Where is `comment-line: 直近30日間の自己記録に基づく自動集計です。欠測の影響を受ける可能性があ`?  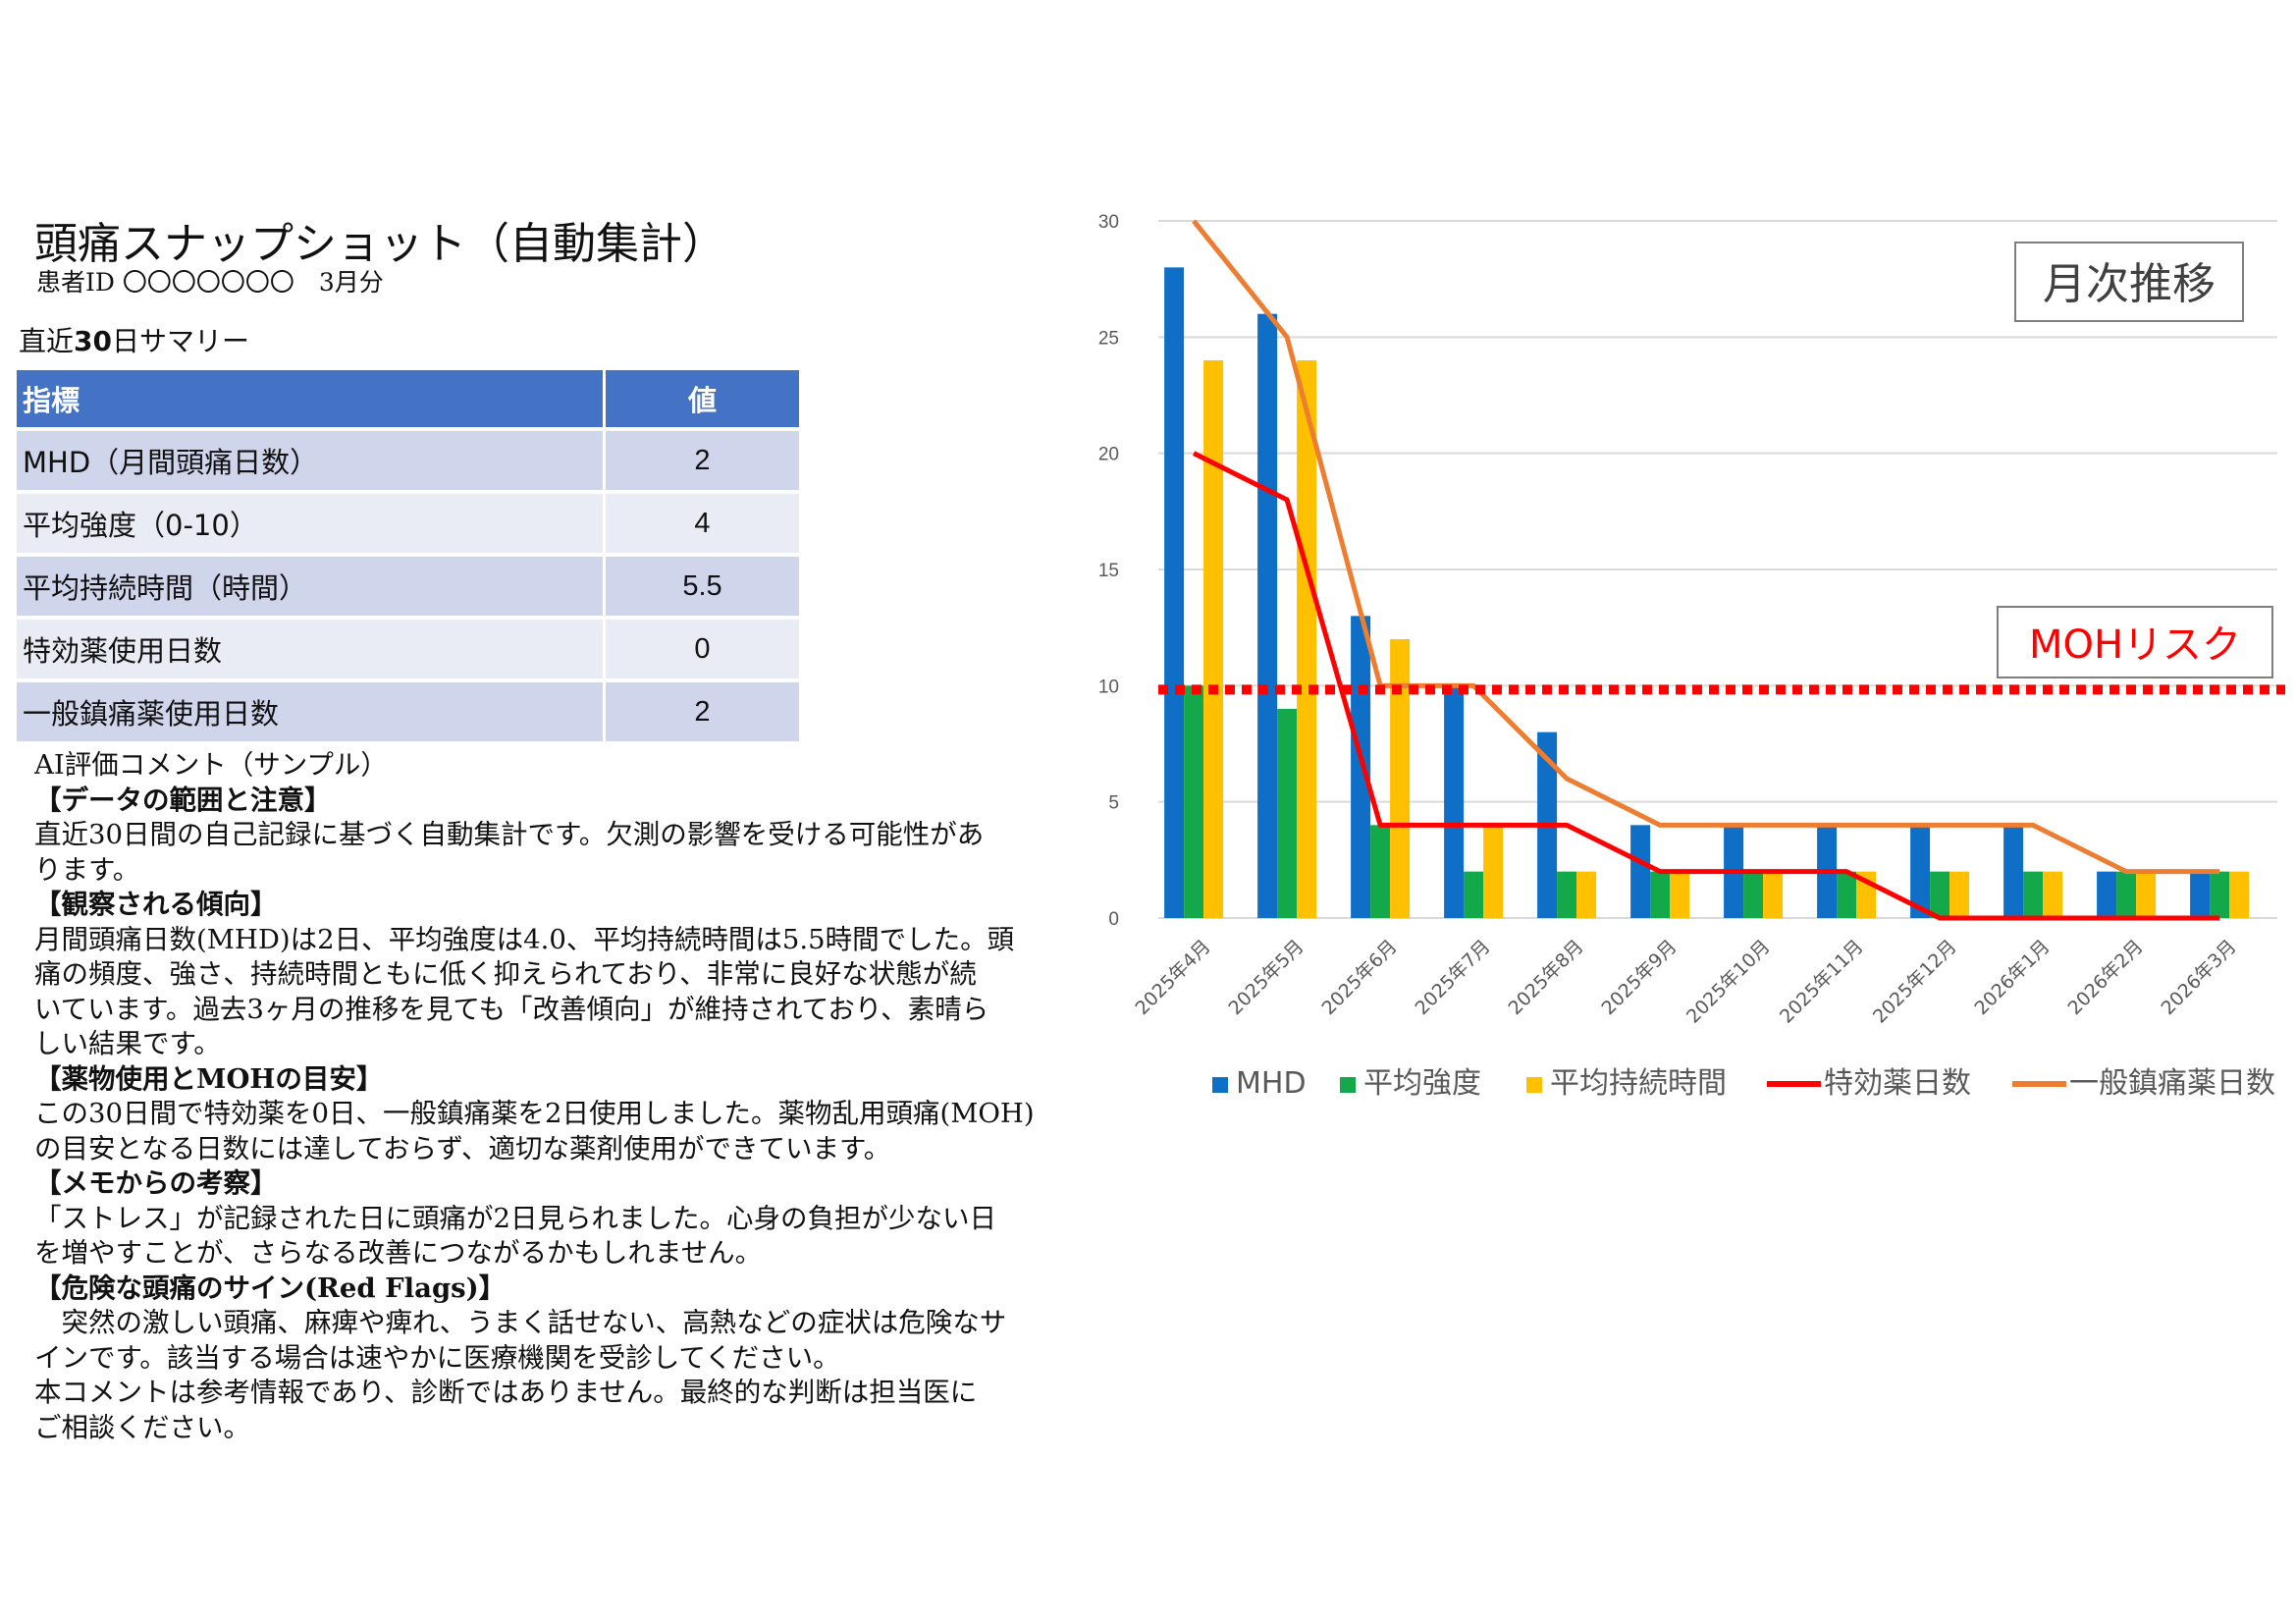 comment-line: 直近30日間の自己記録に基づく自動集計です。欠測の影響を受ける可能性があ is located at coordinates (509, 834).